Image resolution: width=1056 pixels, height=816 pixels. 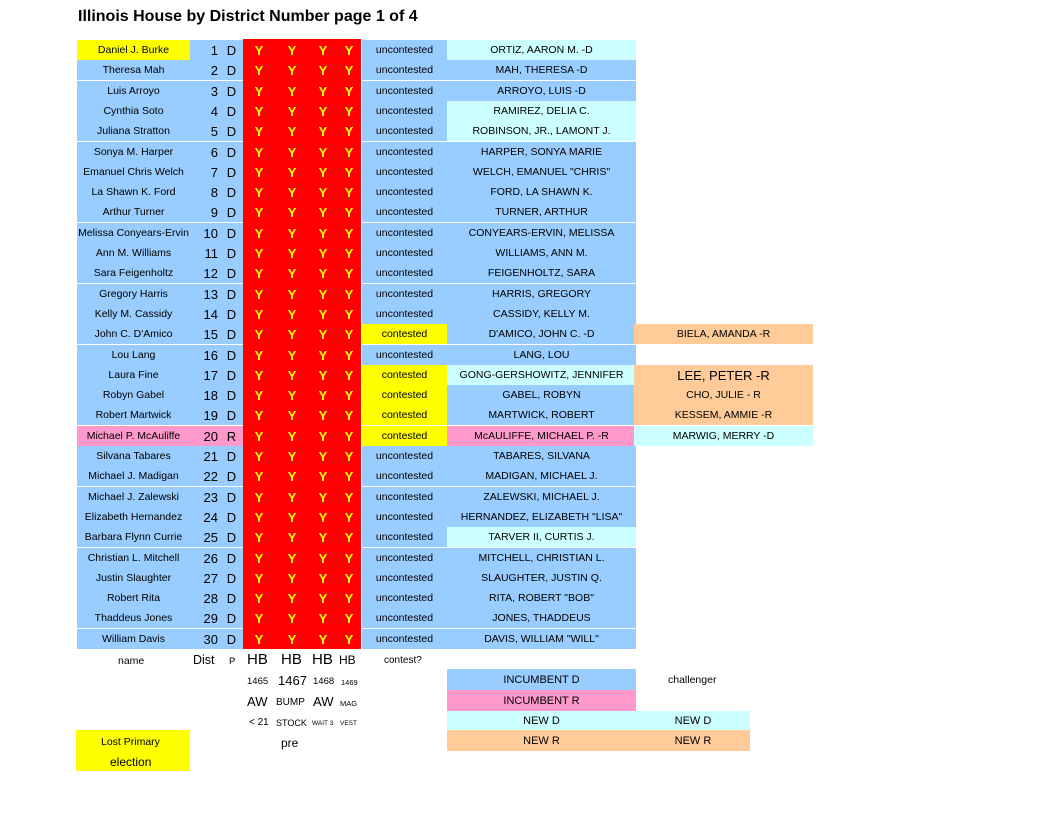 What do you see at coordinates (723, 375) in the screenshot?
I see `challenger-name: LEE, PETER -R` at bounding box center [723, 375].